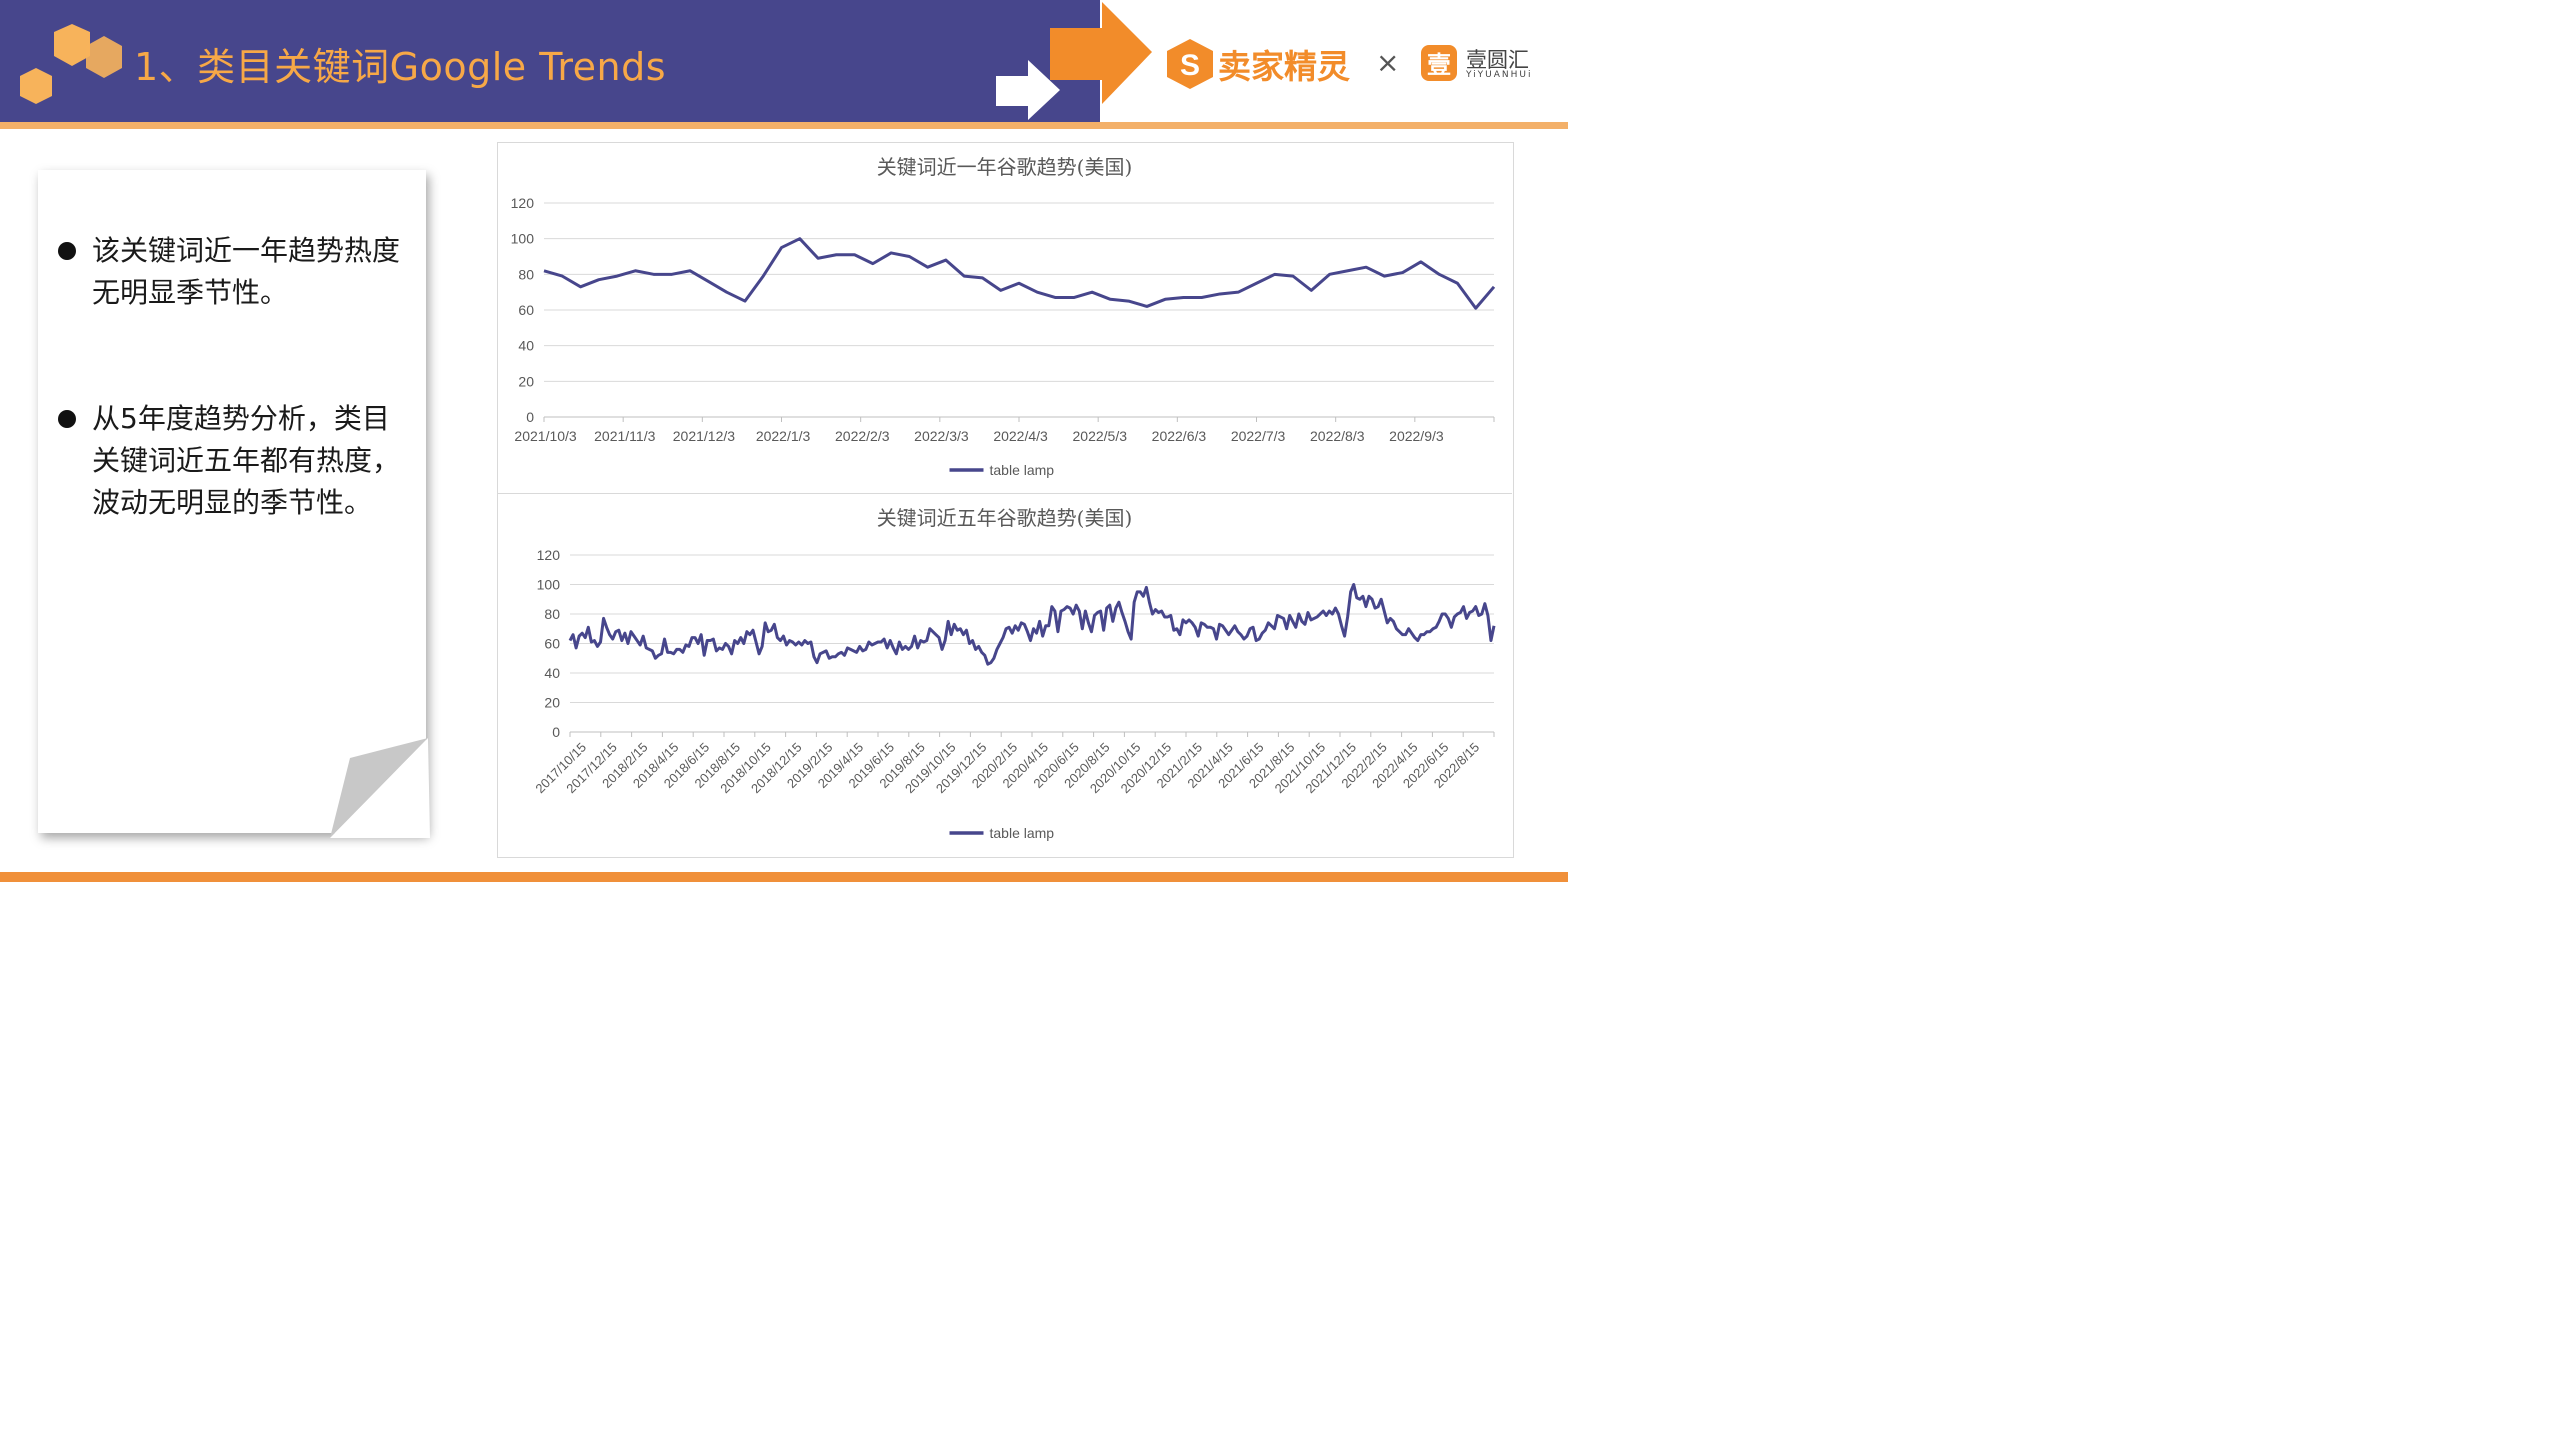 This screenshot has width=2560, height=1440. I want to click on chart1-x-tick-label: 2021/10/3, so click(545, 436).